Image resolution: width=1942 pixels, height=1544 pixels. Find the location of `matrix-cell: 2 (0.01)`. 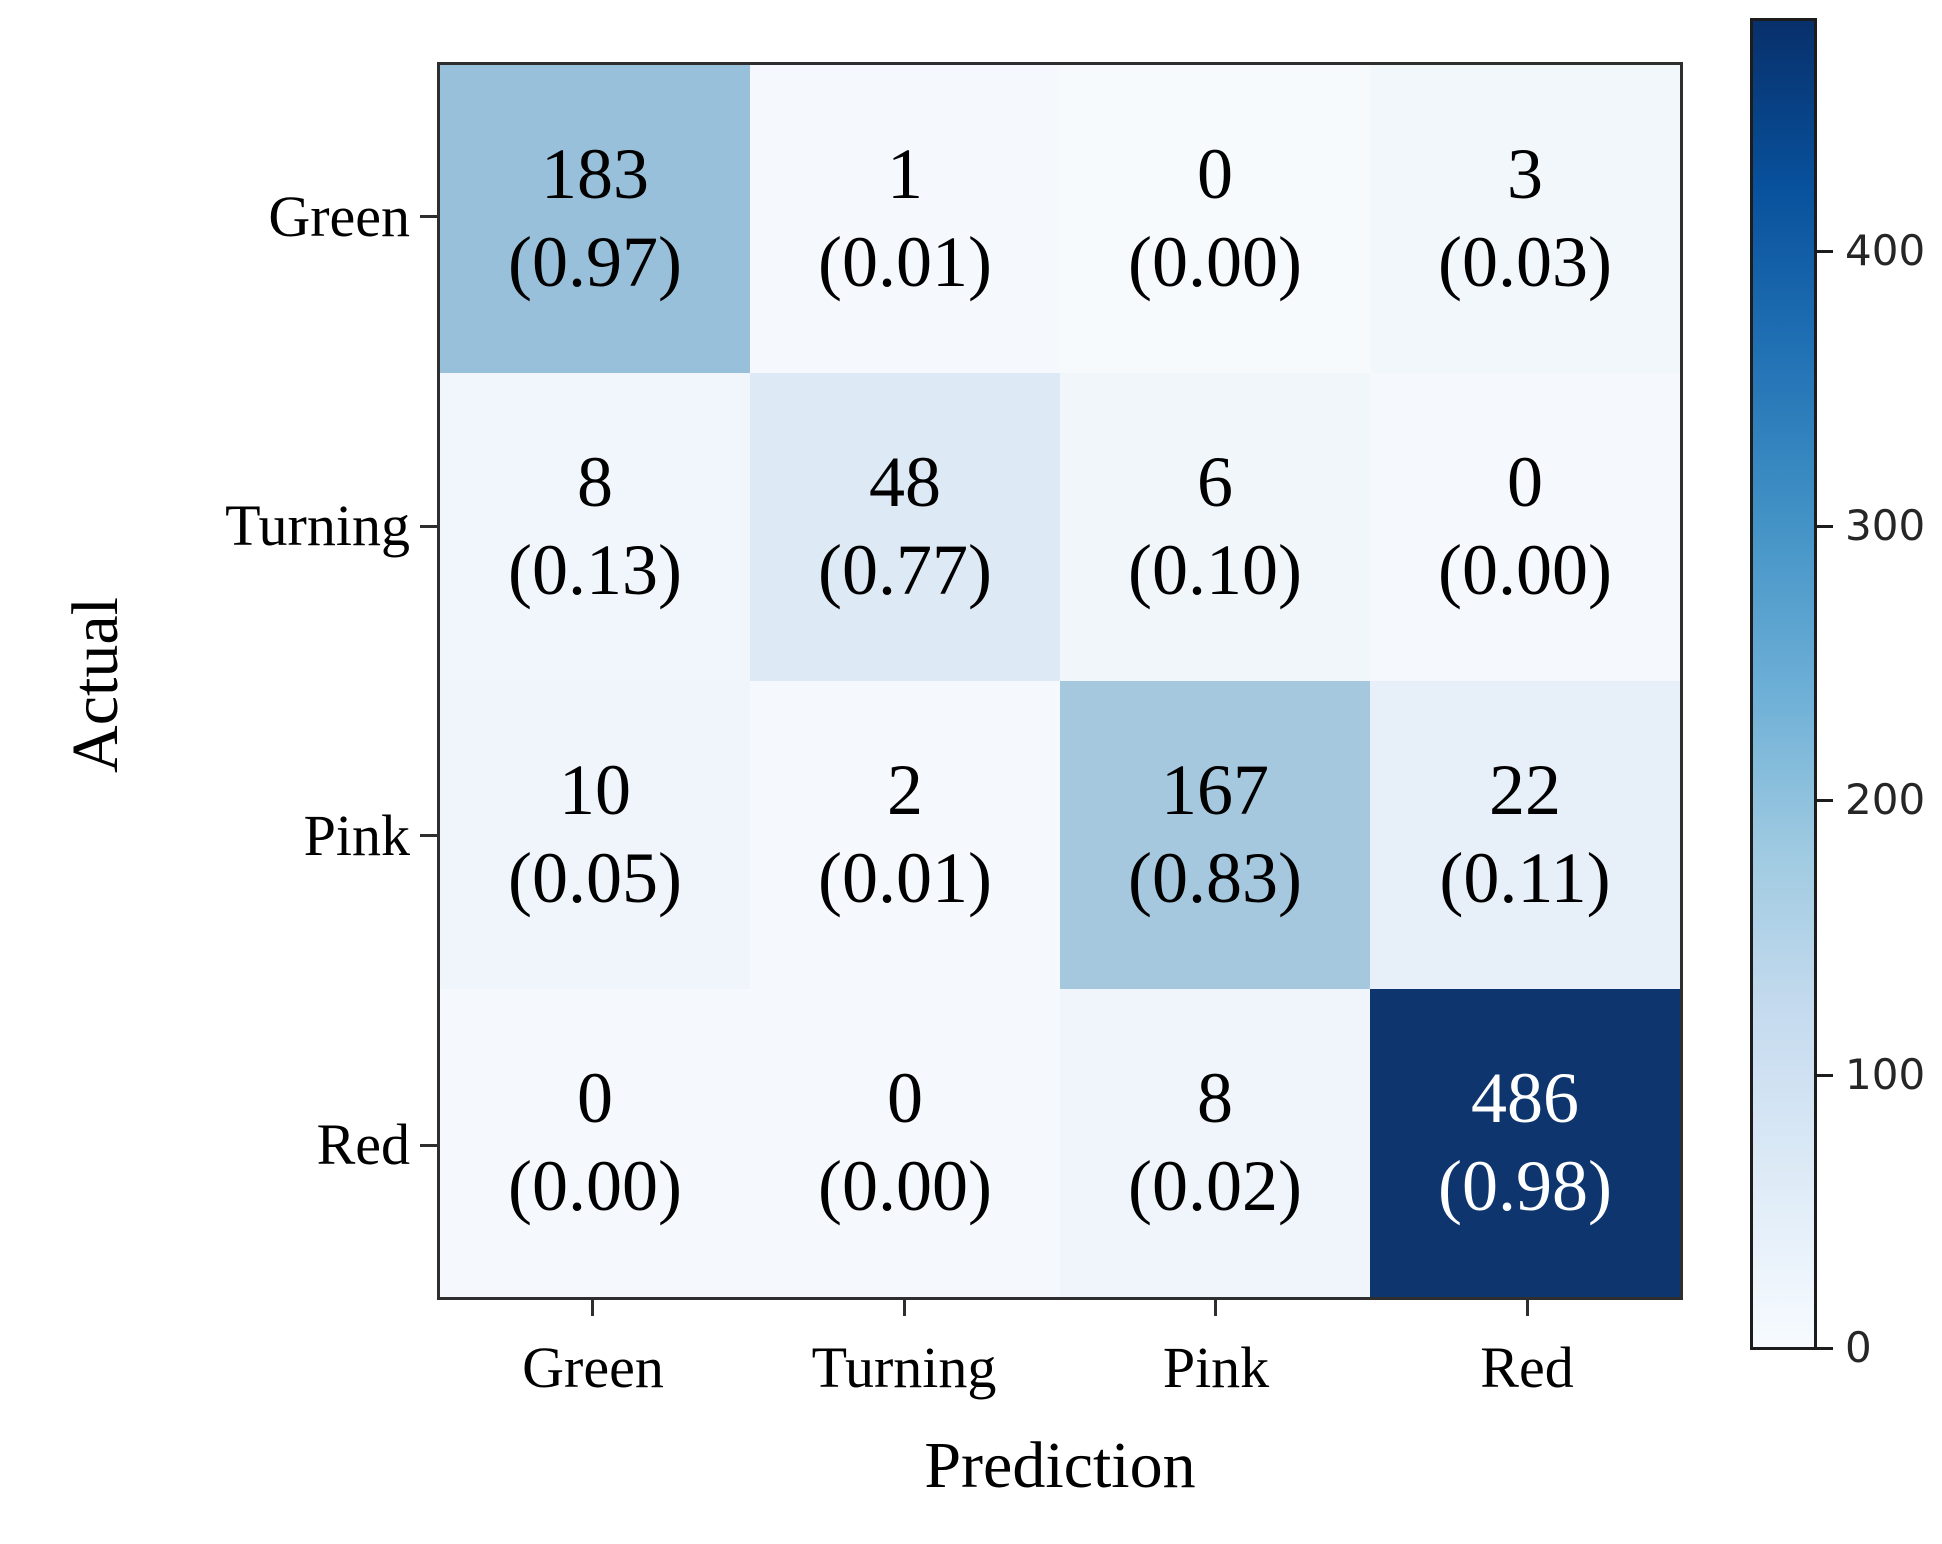

matrix-cell: 2 (0.01) is located at coordinates (905, 835).